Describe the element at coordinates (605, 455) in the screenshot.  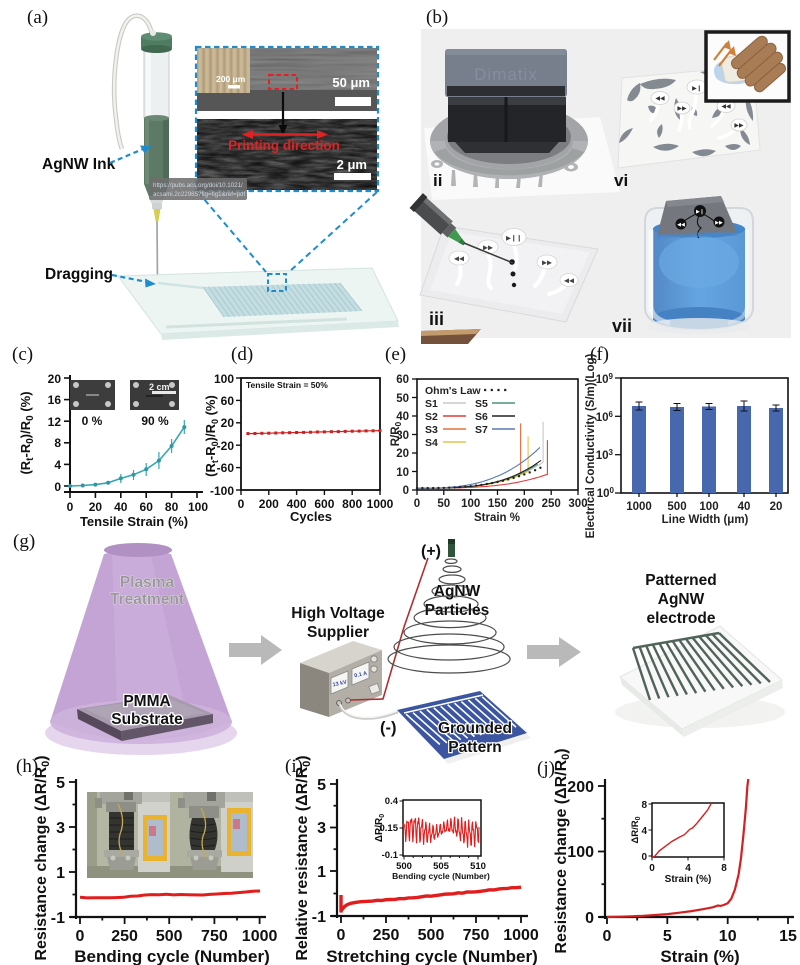
I see `svg-text: 103` at that location.